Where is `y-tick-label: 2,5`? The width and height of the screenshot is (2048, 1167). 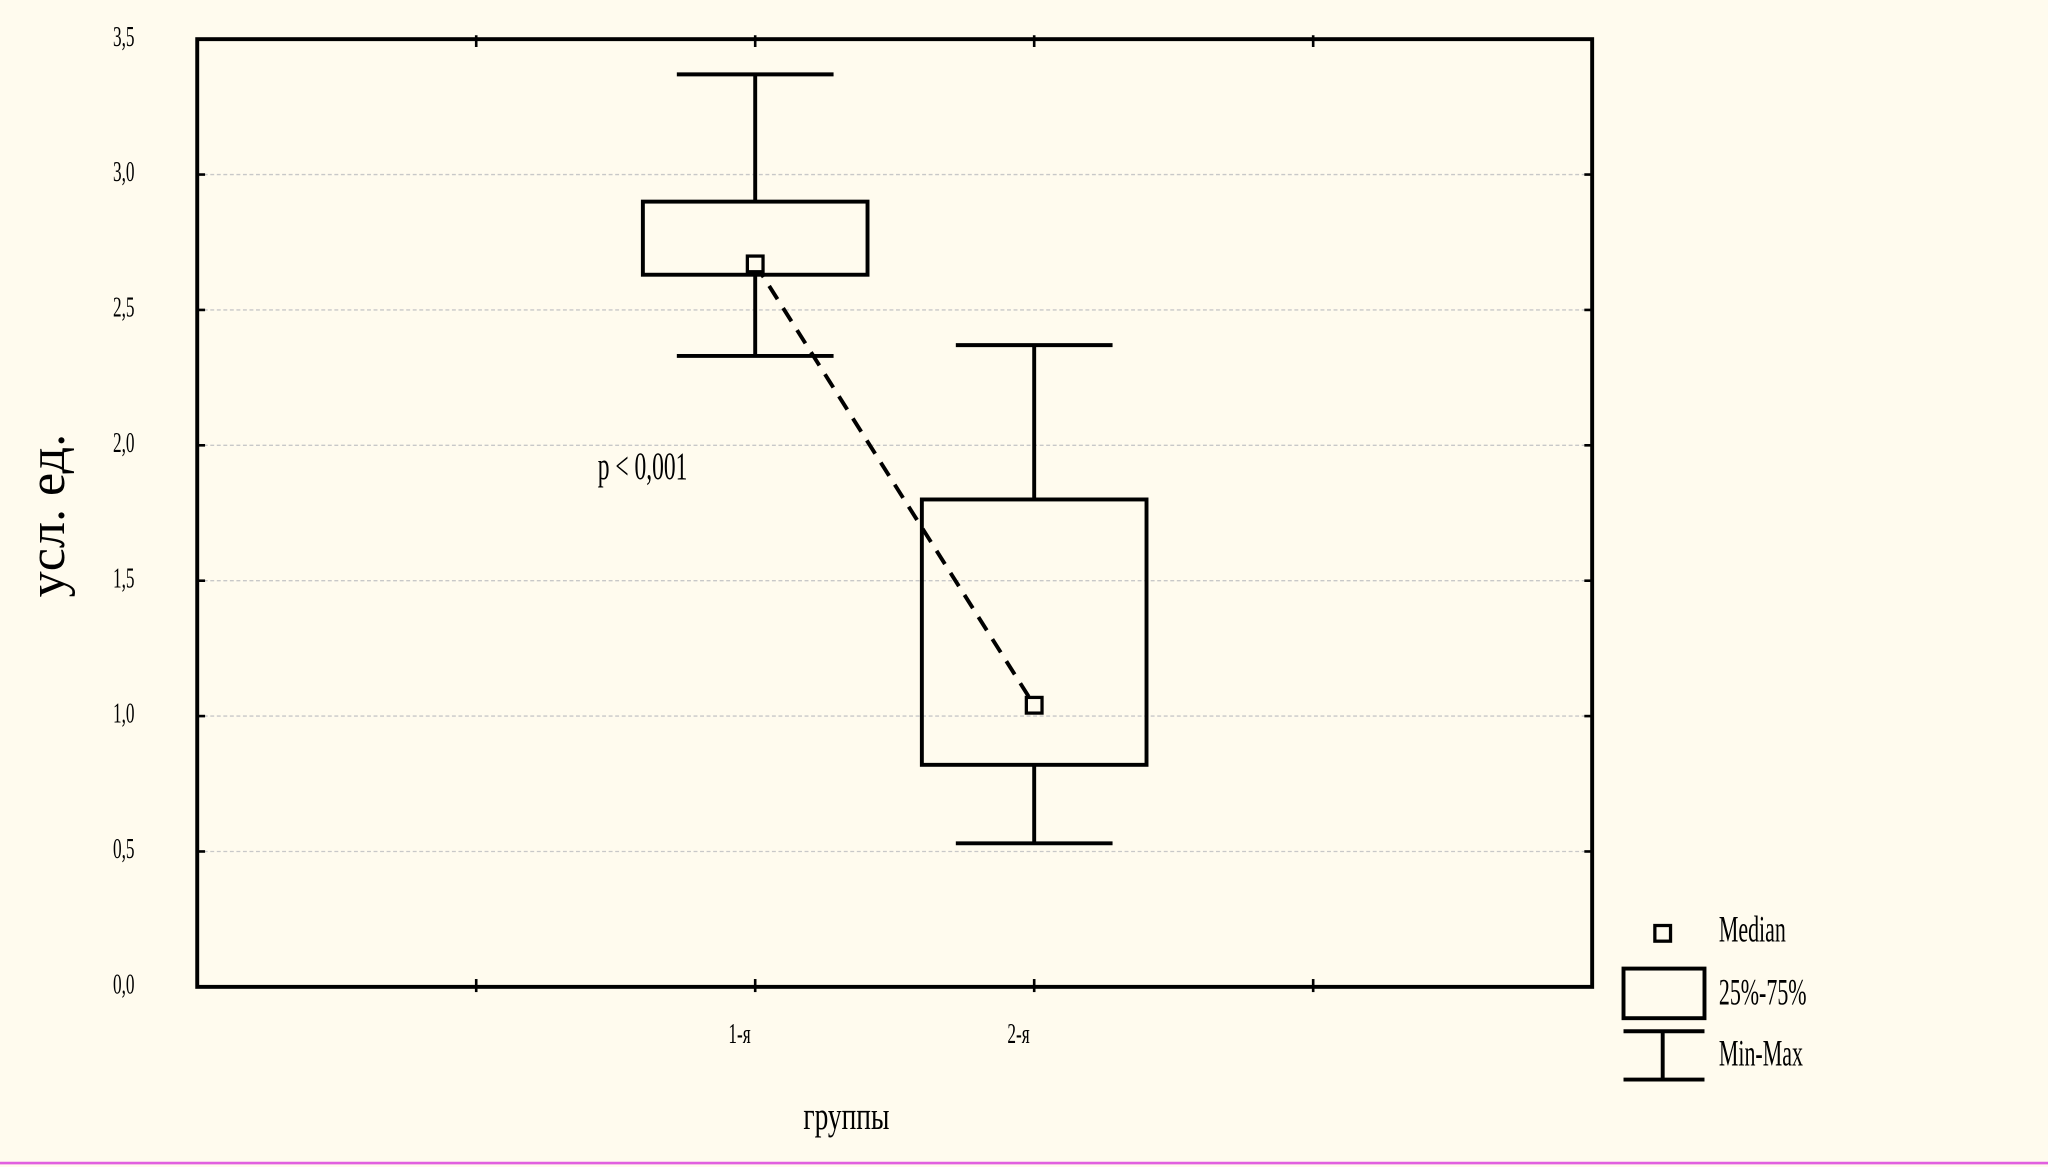
y-tick-label: 2,5 is located at coordinates (124, 308).